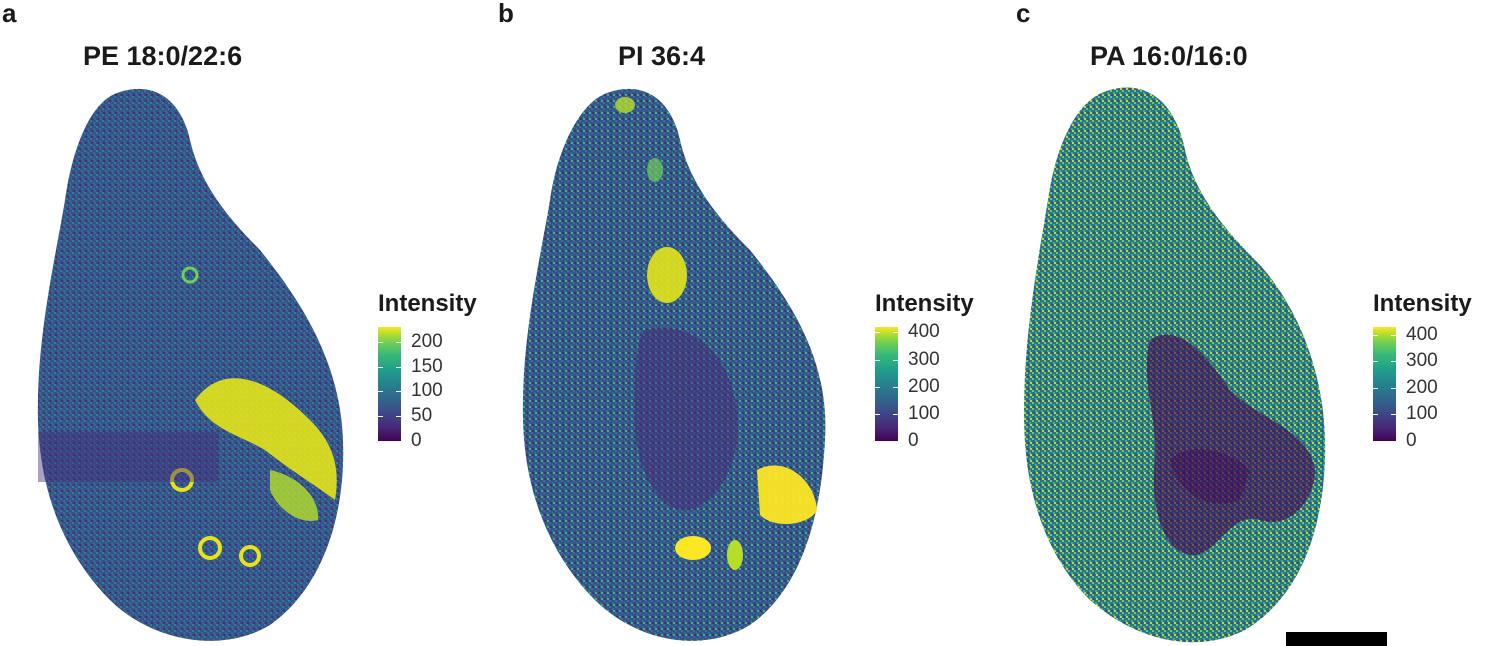 This screenshot has width=1486, height=646. I want to click on scale-bar, so click(1336, 639).